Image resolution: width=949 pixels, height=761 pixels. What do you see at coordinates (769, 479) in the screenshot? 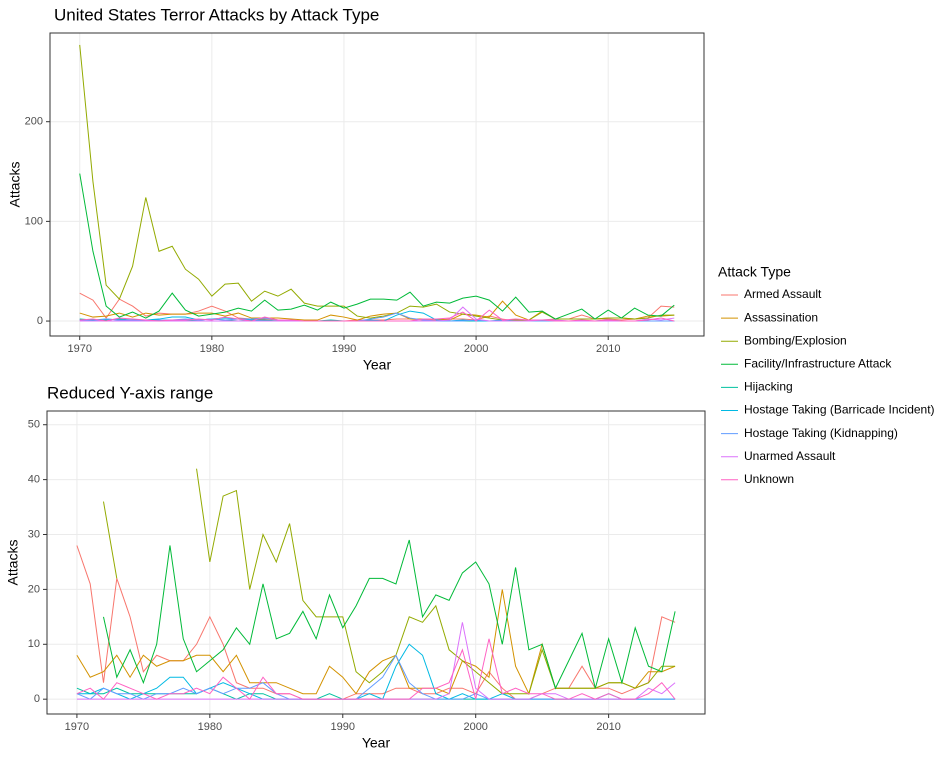
I see `legend-label: Unknown` at bounding box center [769, 479].